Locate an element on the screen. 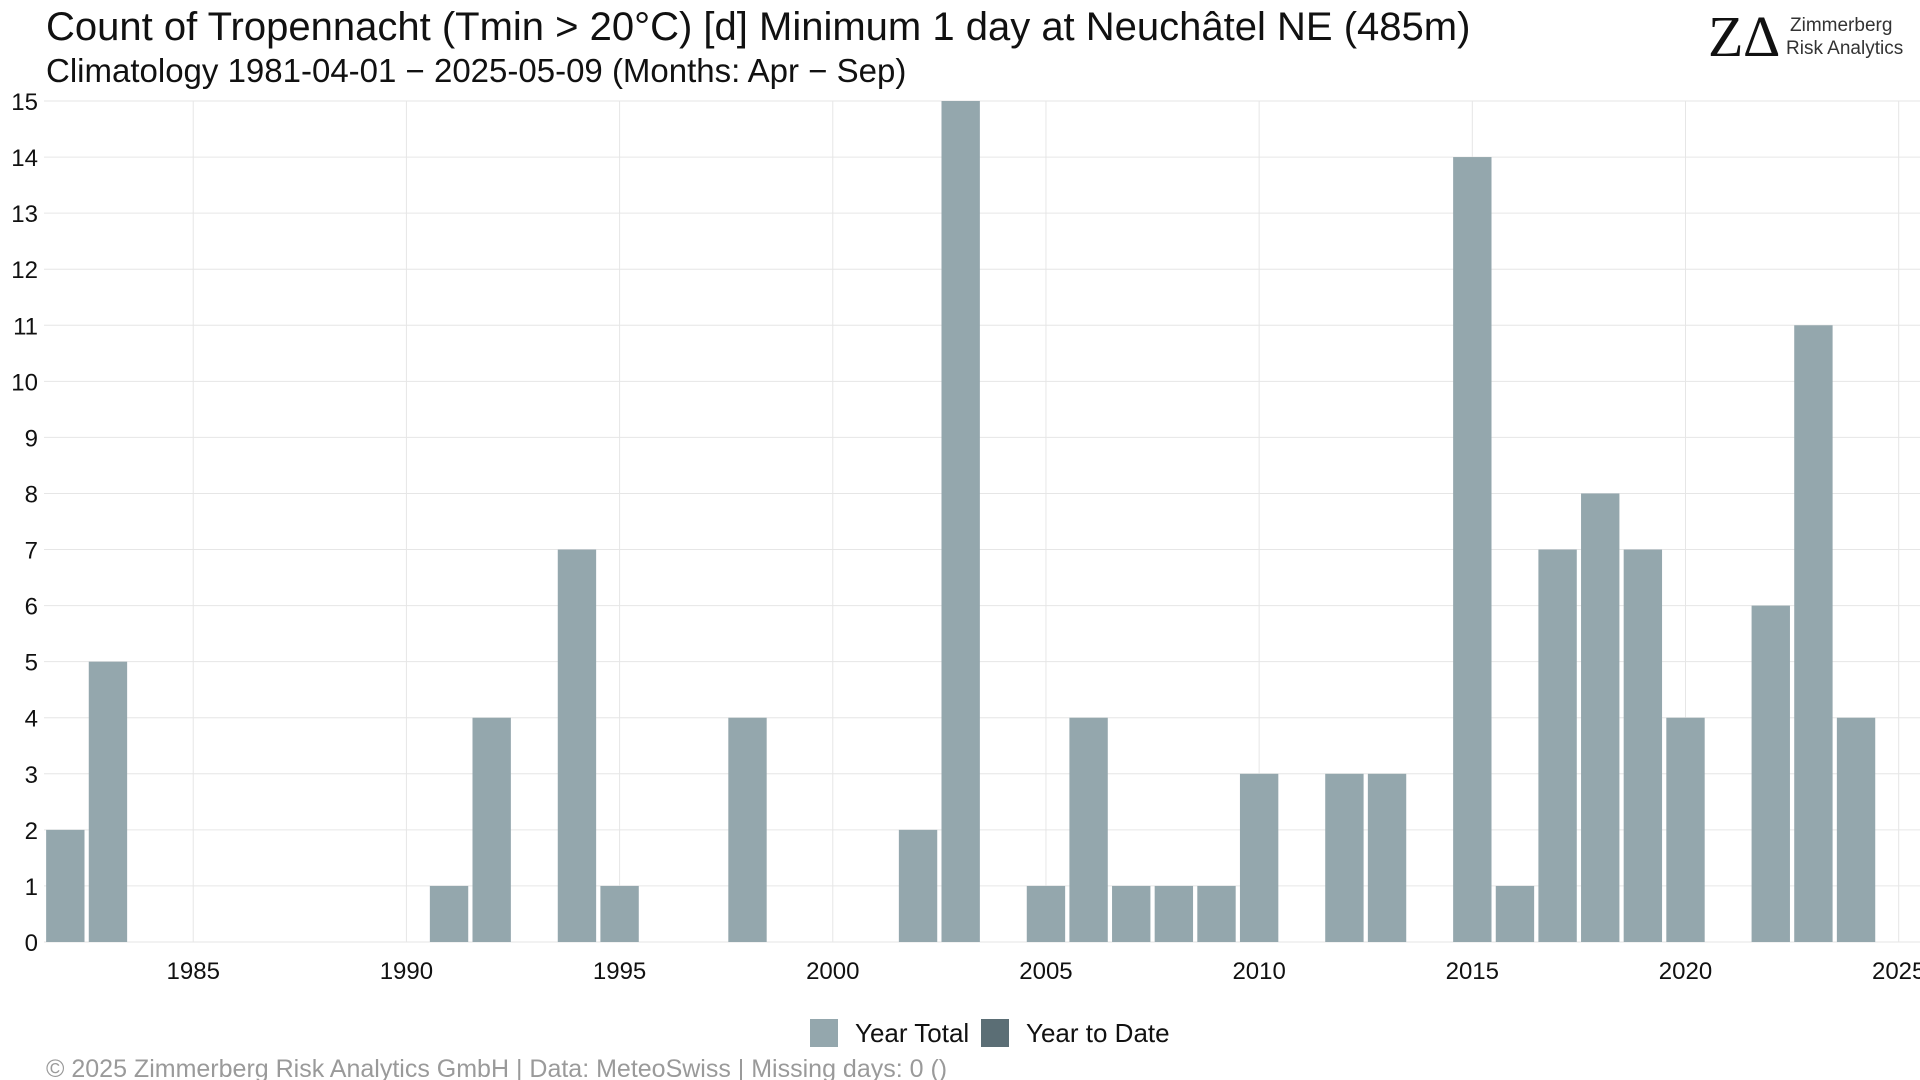 Image resolution: width=1920 pixels, height=1080 pixels. y-tick-label: 13 is located at coordinates (24, 214).